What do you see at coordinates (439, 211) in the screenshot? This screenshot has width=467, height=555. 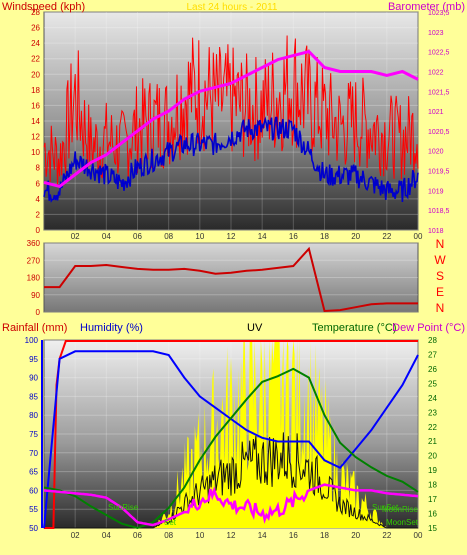 I see `baro-tick-label: 1018,5` at bounding box center [439, 211].